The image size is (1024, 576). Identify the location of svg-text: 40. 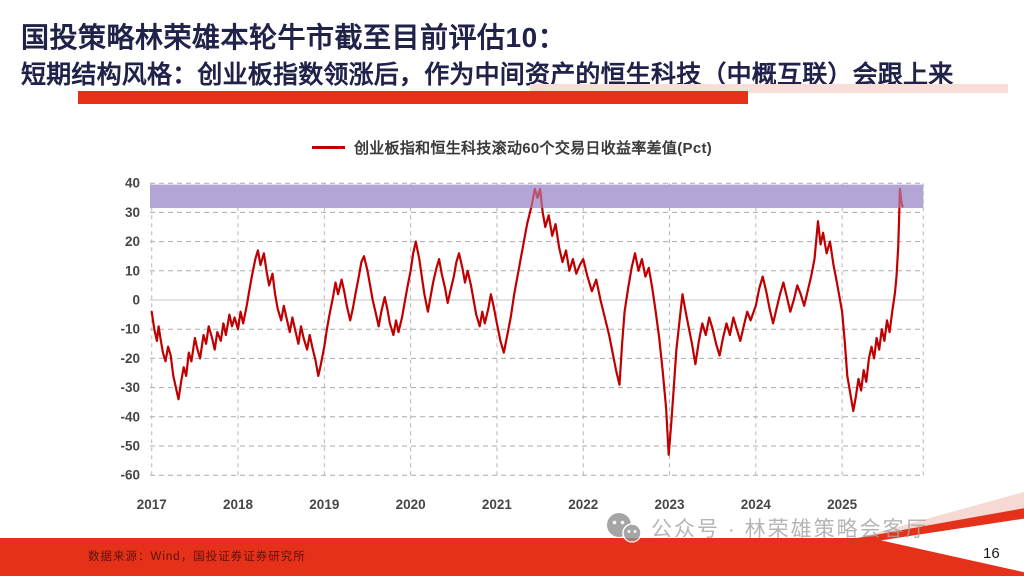
(132, 183).